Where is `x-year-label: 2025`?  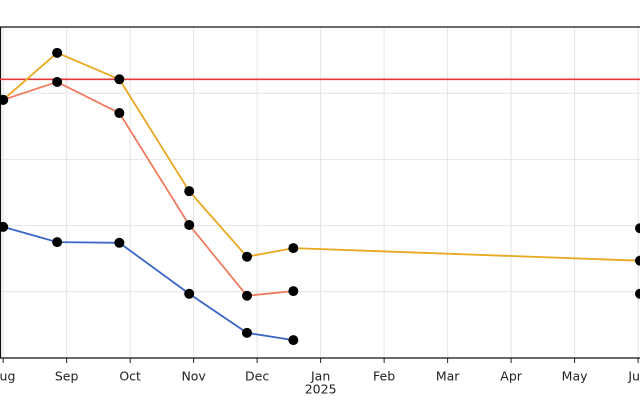
x-year-label: 2025 is located at coordinates (321, 389).